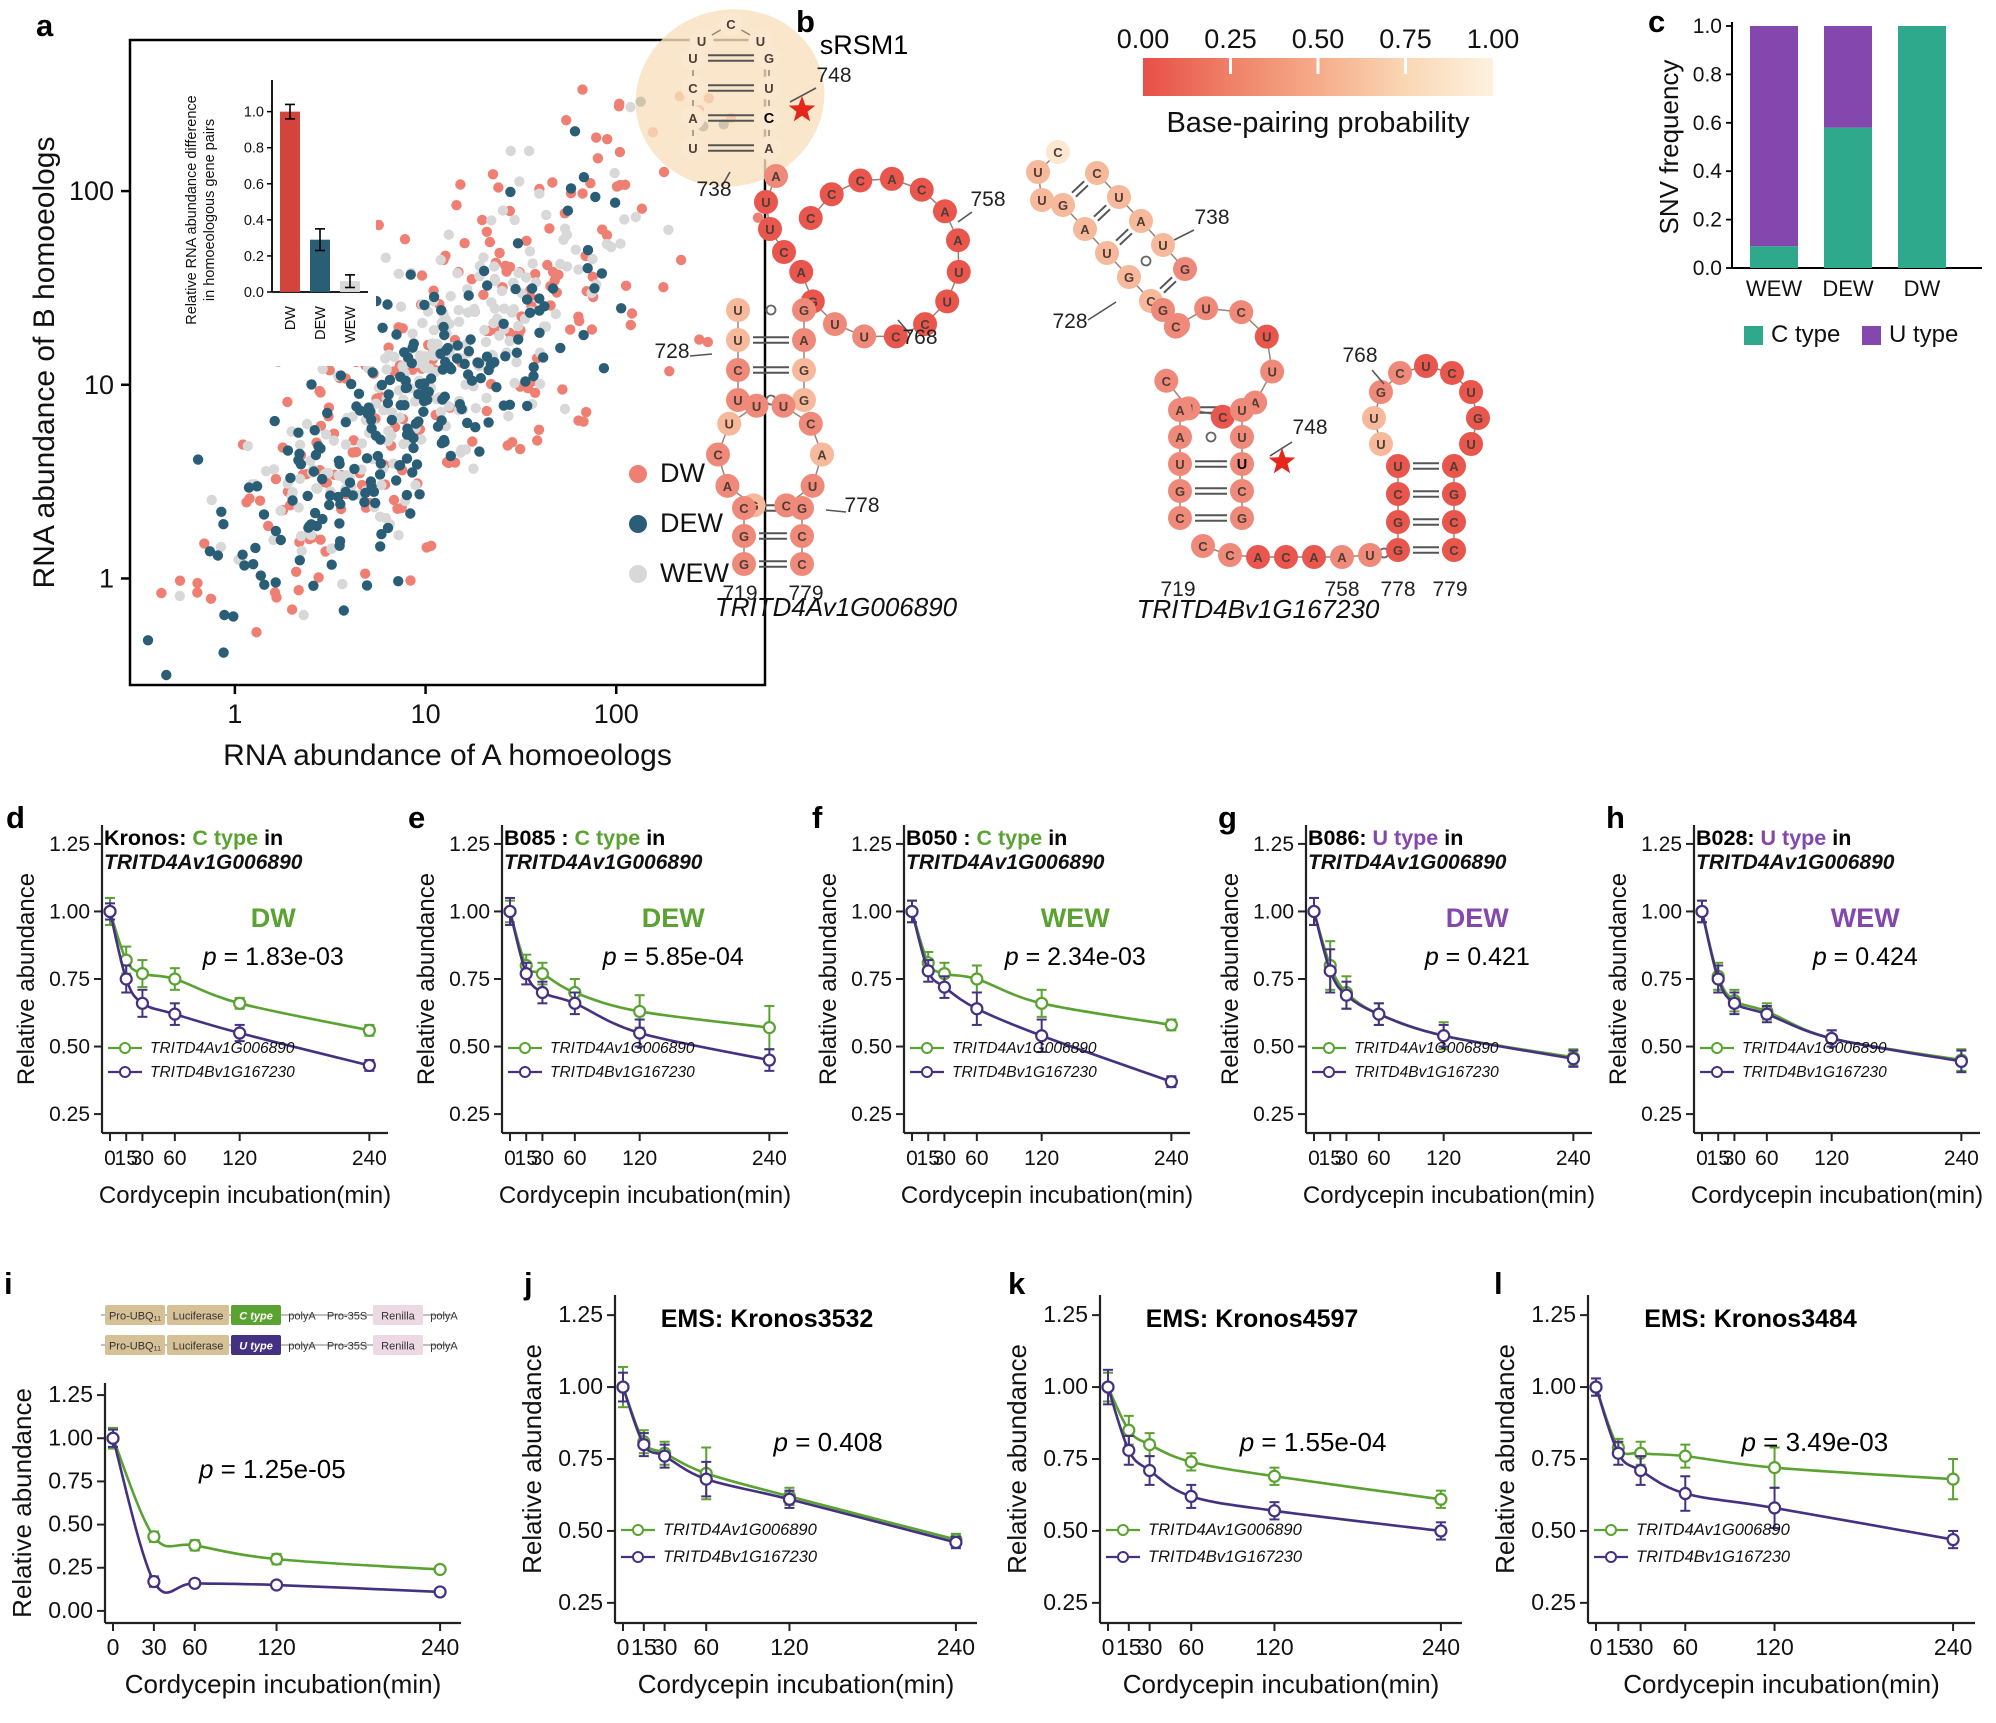 The width and height of the screenshot is (1996, 1723). I want to click on snv-star-icon, so click(1282, 461).